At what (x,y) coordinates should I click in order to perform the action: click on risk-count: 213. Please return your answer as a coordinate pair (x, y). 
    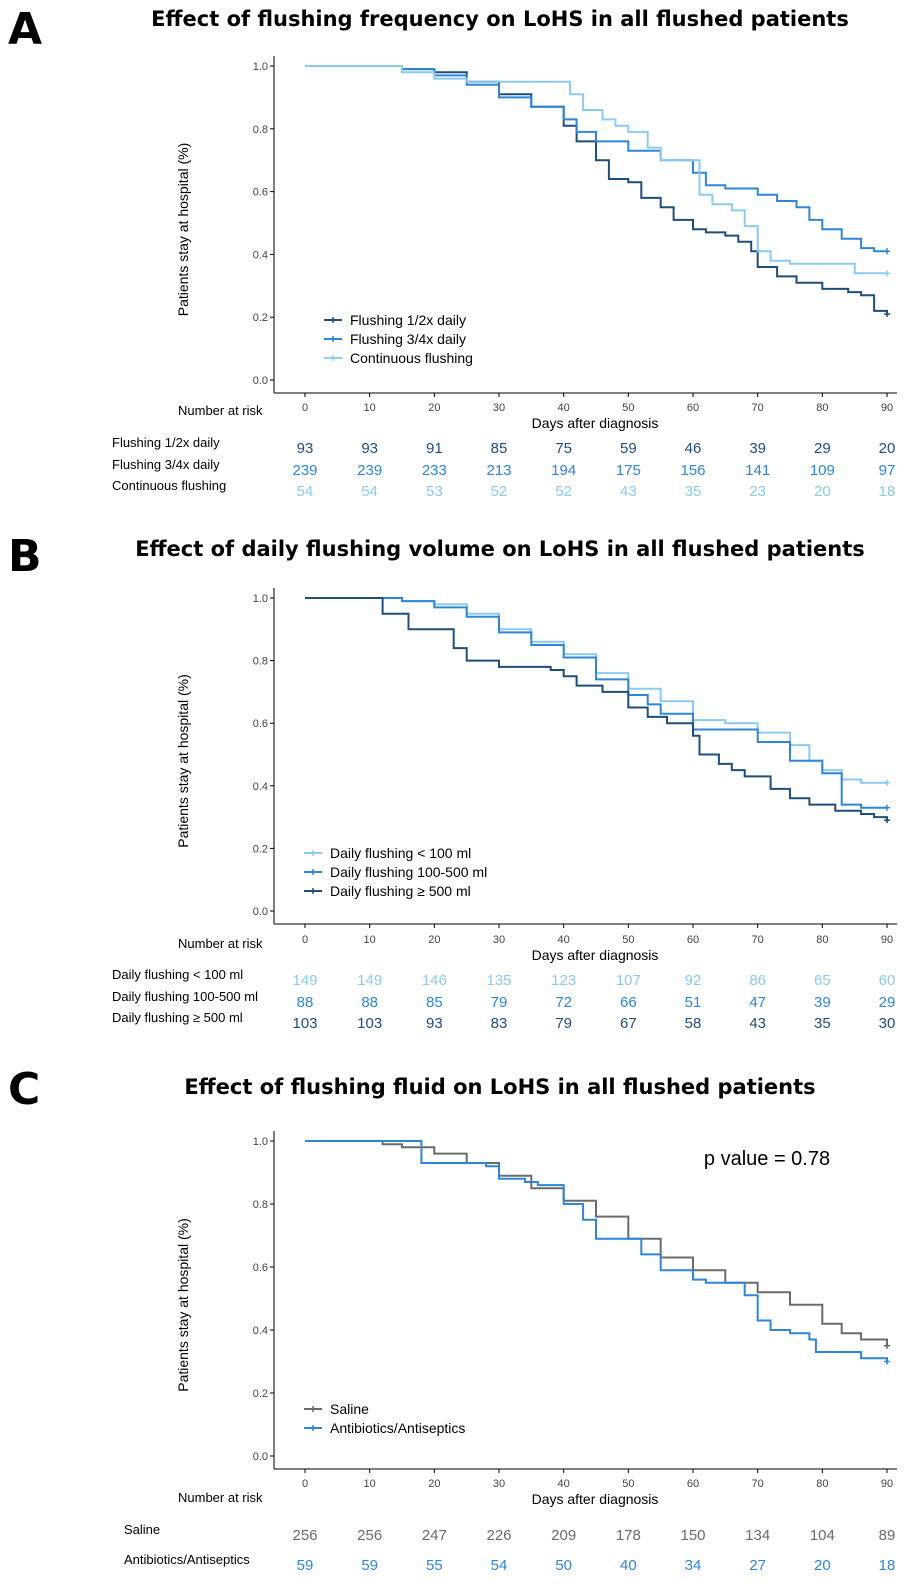
    Looking at the image, I should click on (498, 470).